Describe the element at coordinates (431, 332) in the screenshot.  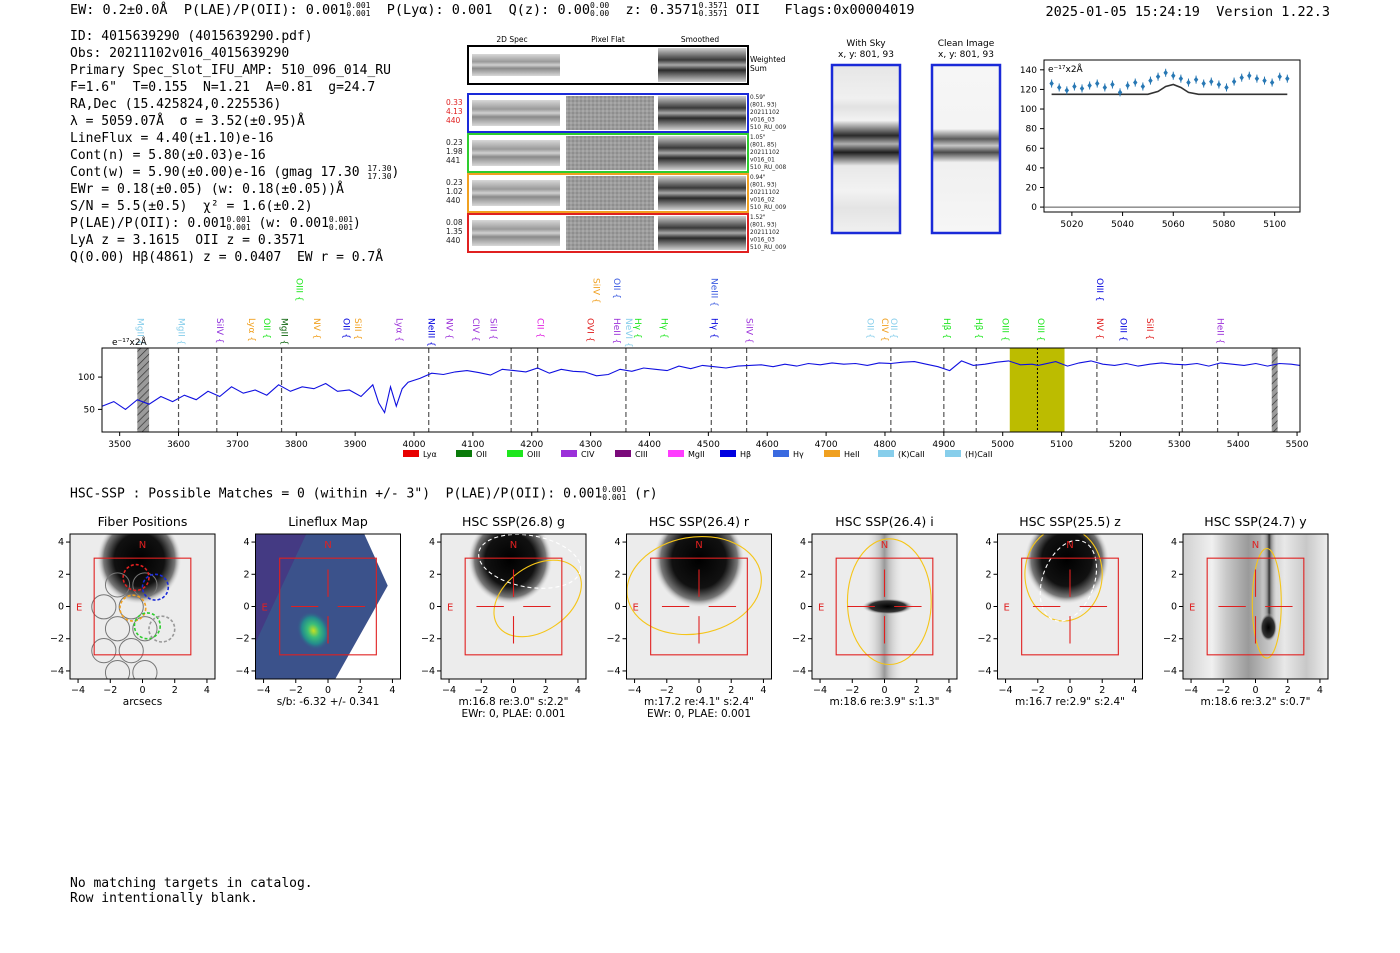
I see `line-label: NeIII {` at that location.